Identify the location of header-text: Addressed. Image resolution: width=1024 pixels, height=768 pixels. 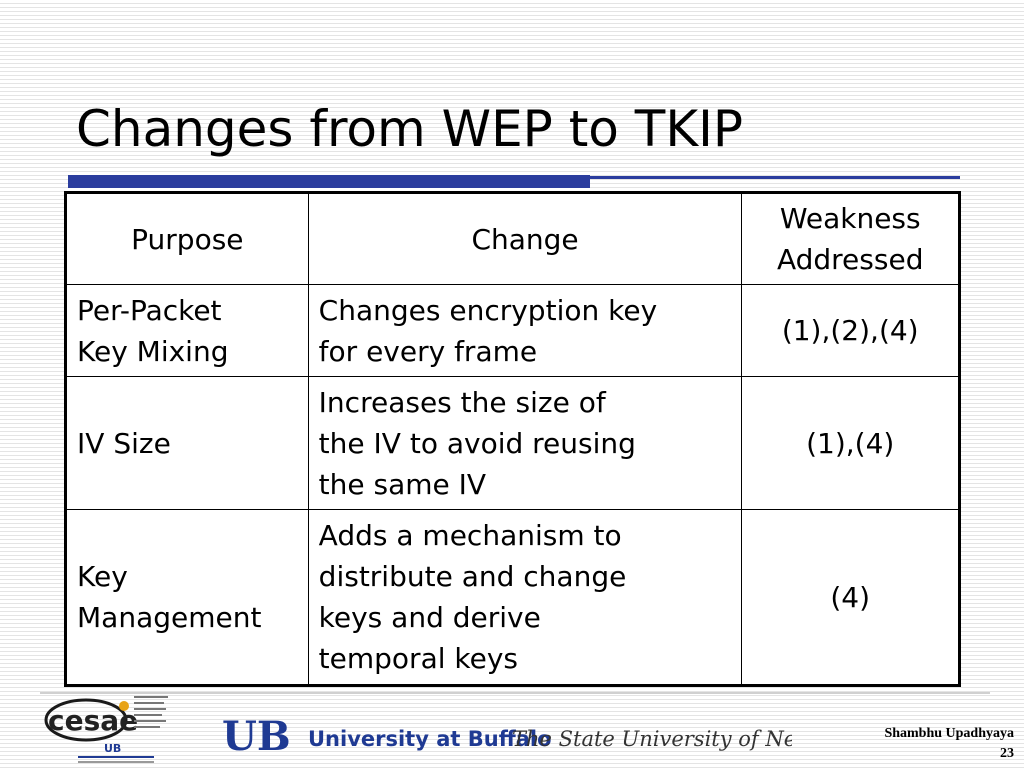
(850, 259).